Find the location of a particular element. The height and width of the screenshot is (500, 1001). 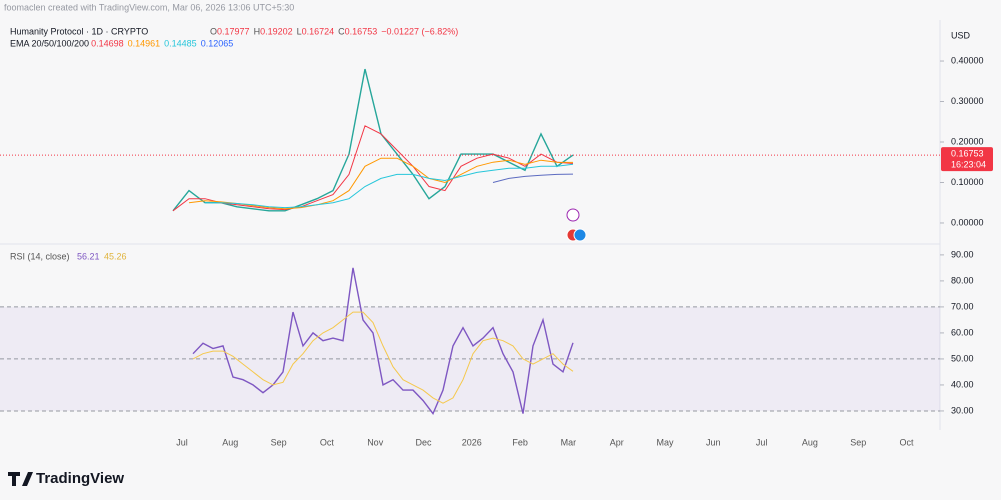

x-tick-label: Apr is located at coordinates (617, 442).